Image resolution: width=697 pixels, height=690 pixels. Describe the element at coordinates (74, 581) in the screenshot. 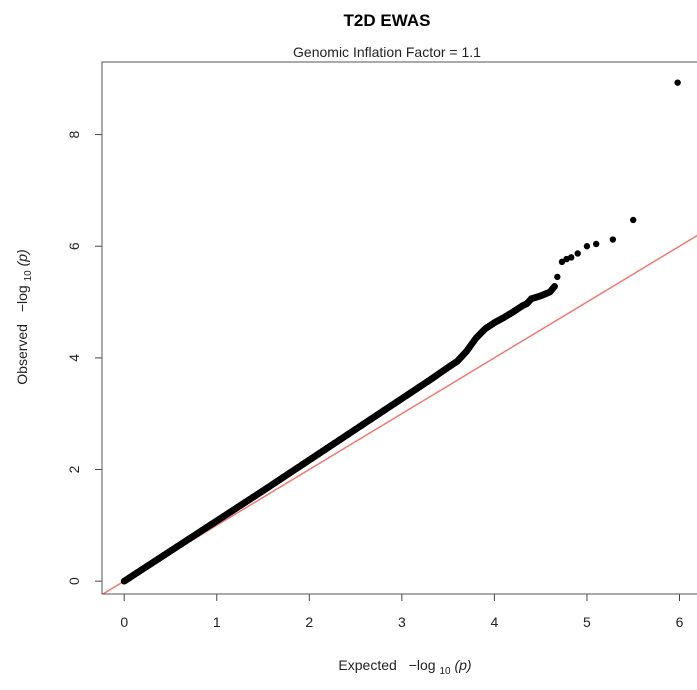

I see `y-tick-label: 0` at that location.